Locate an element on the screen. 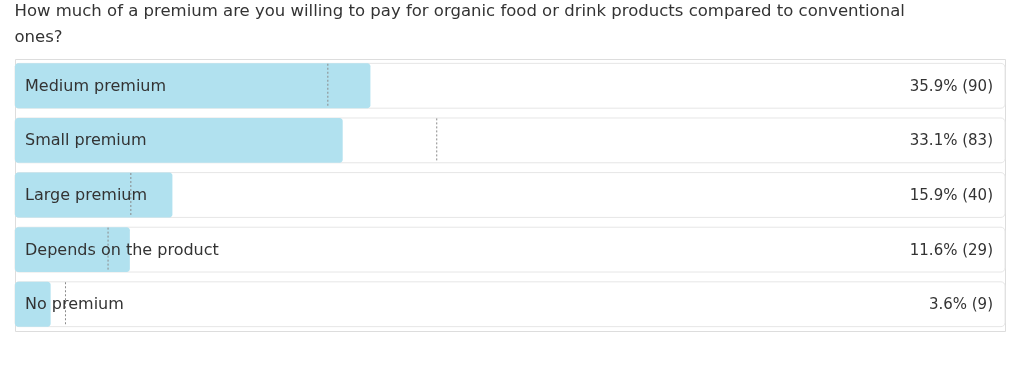  y-tick-label: Medium premium is located at coordinates (96, 85).